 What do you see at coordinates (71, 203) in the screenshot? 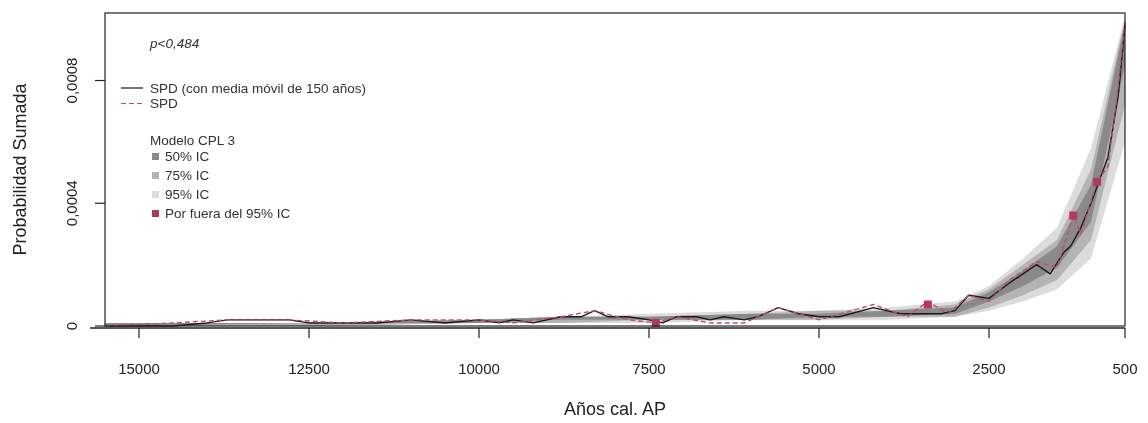
I see `y-tick-label: 0,0004` at bounding box center [71, 203].